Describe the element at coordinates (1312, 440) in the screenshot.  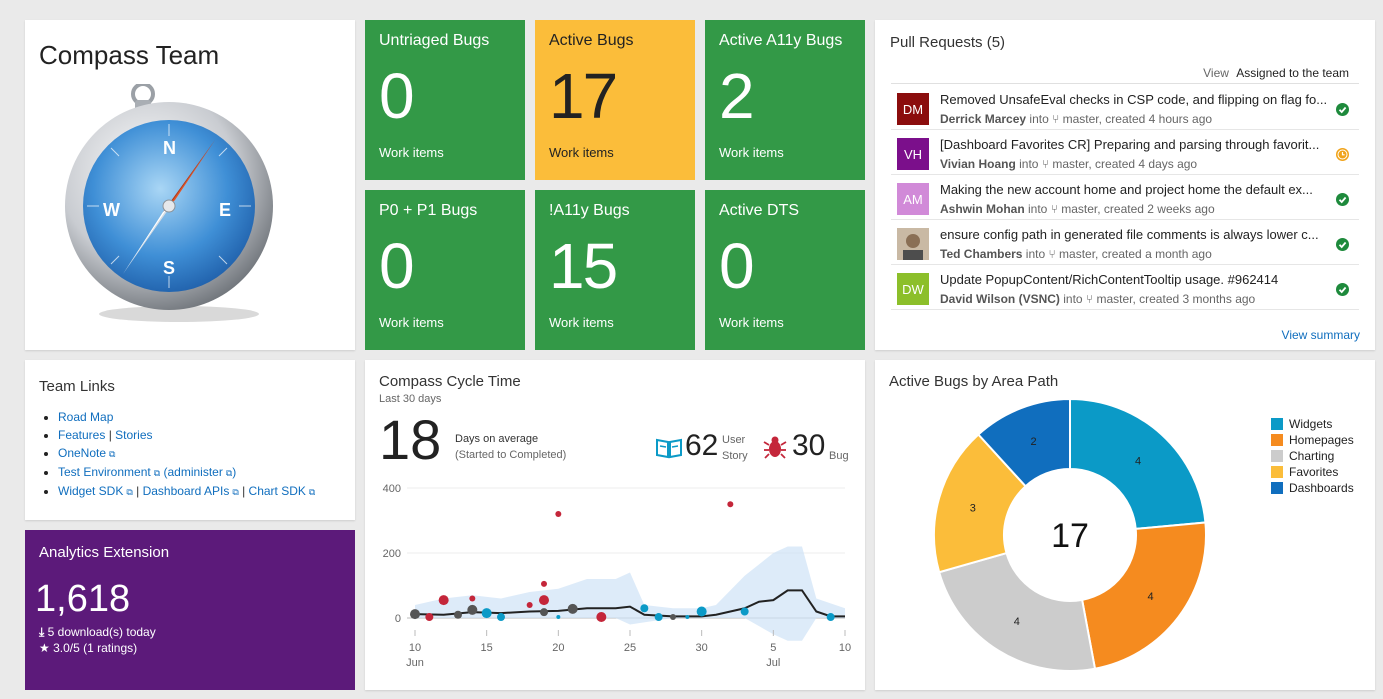
I see `legend-item: Homepages` at that location.